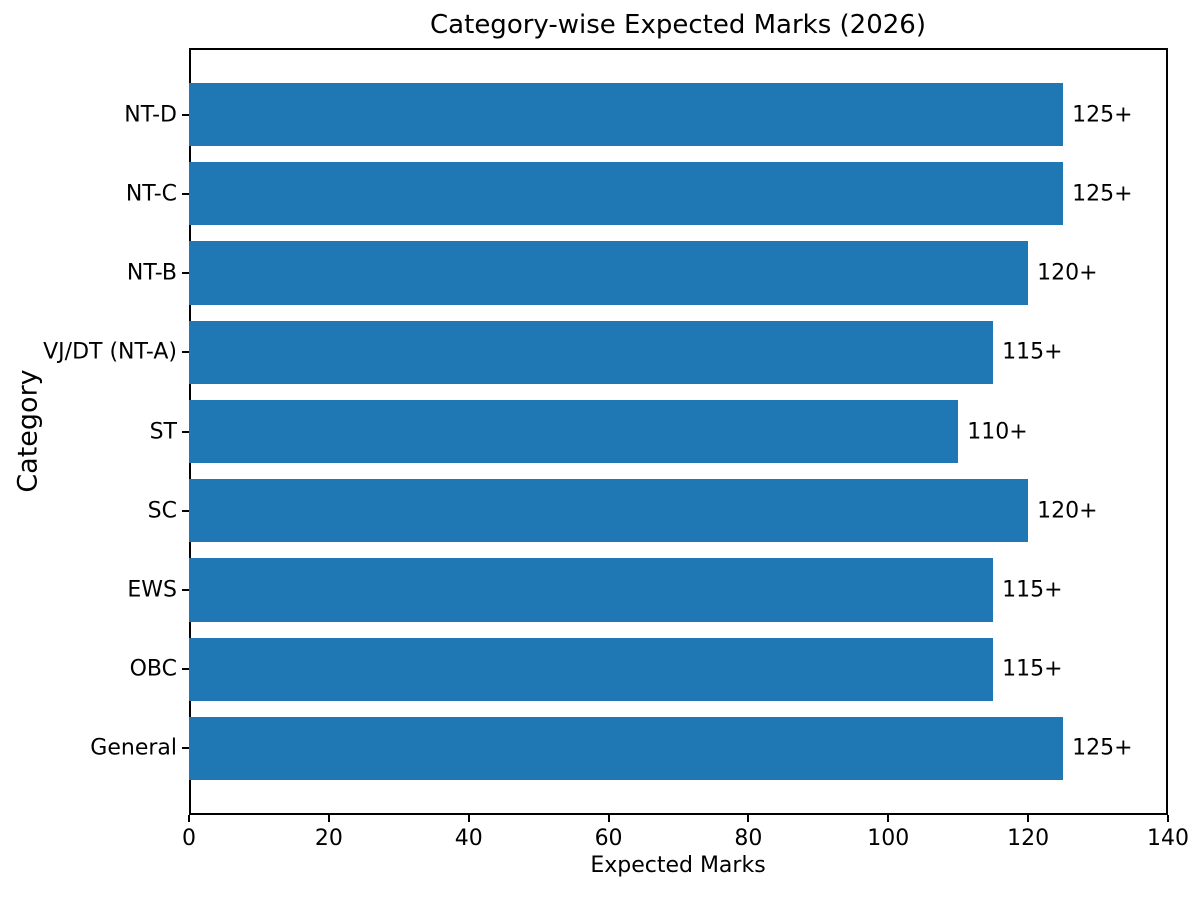 This screenshot has height=897, width=1200. Describe the element at coordinates (608, 838) in the screenshot. I see `x-tick-label: 60` at that location.